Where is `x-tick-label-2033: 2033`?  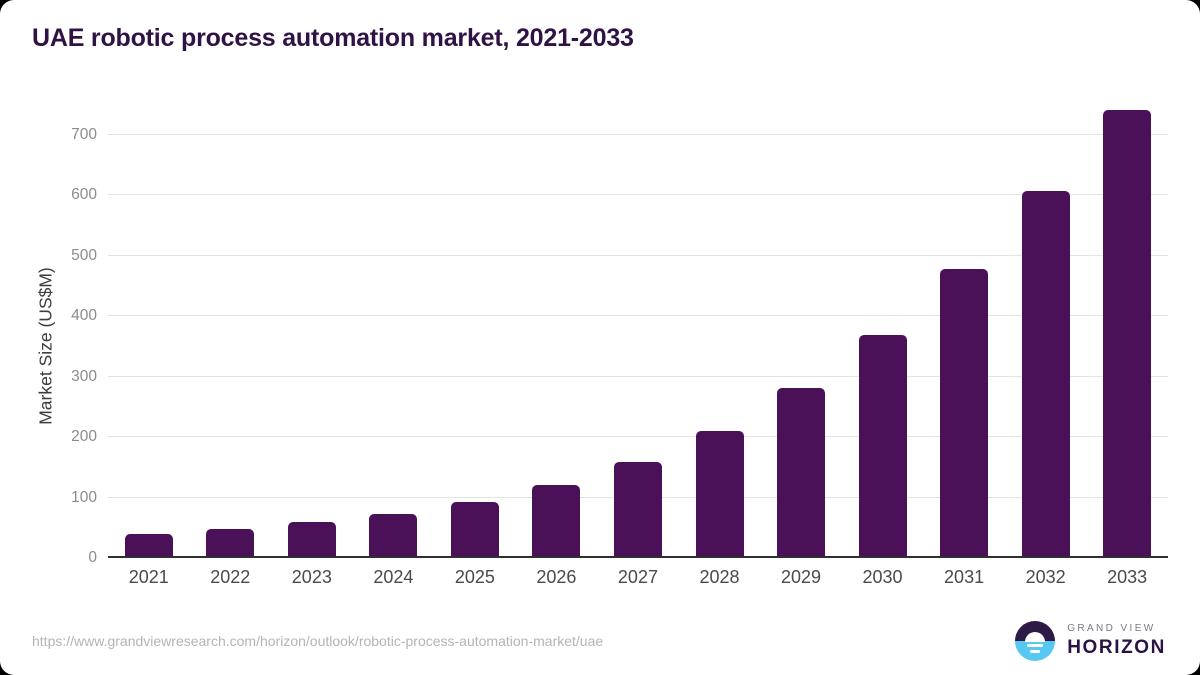 x-tick-label-2033: 2033 is located at coordinates (1127, 577).